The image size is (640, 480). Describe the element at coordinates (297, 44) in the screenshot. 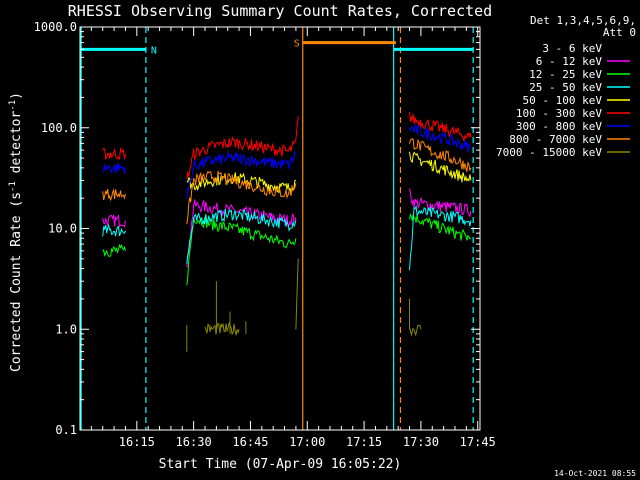

I see `region-label: S` at that location.